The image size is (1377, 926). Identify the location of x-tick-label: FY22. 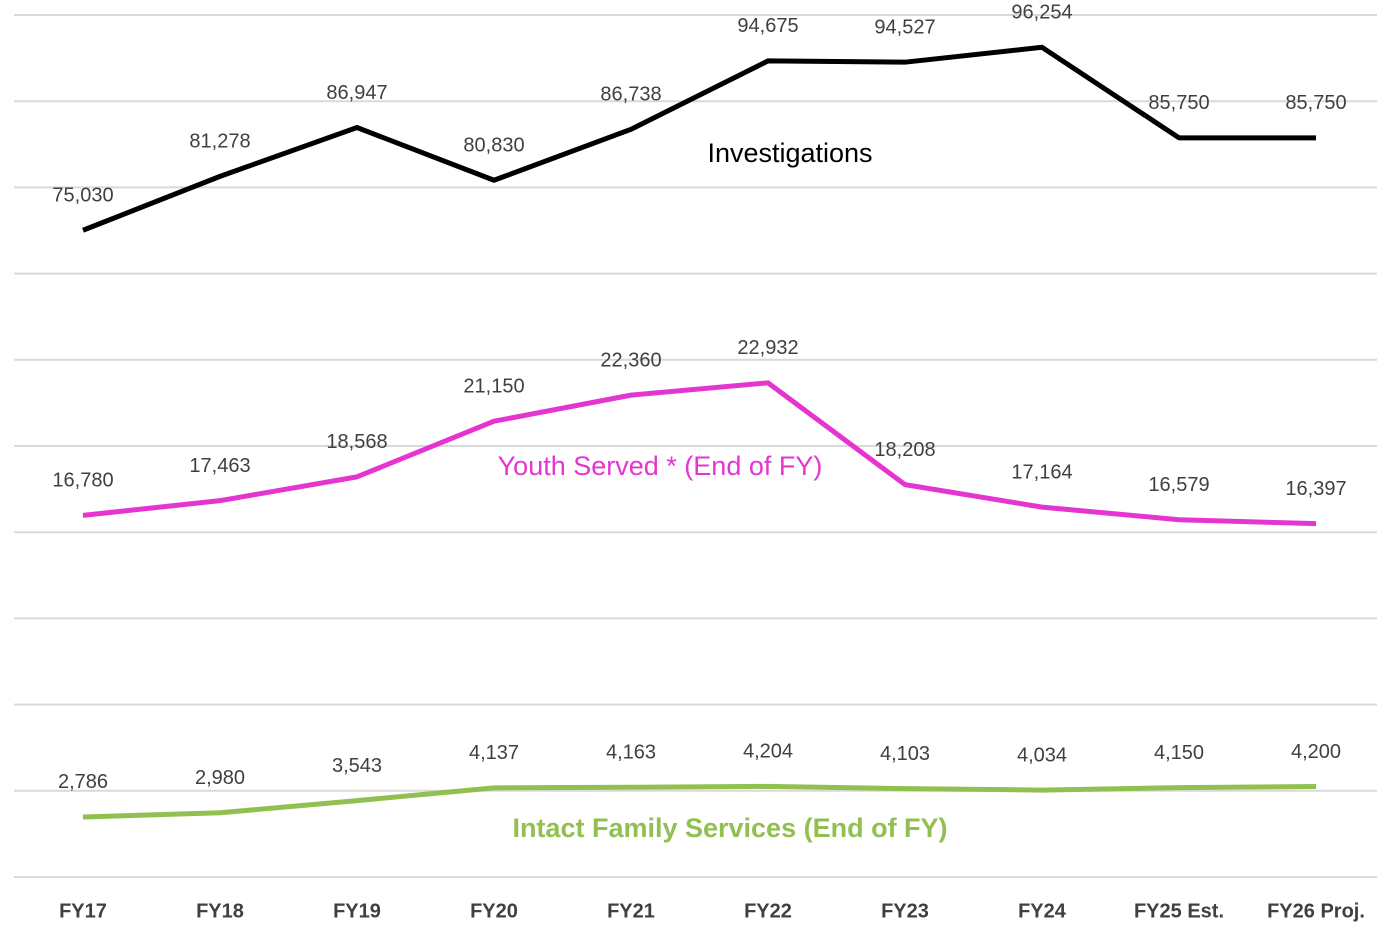
(768, 911).